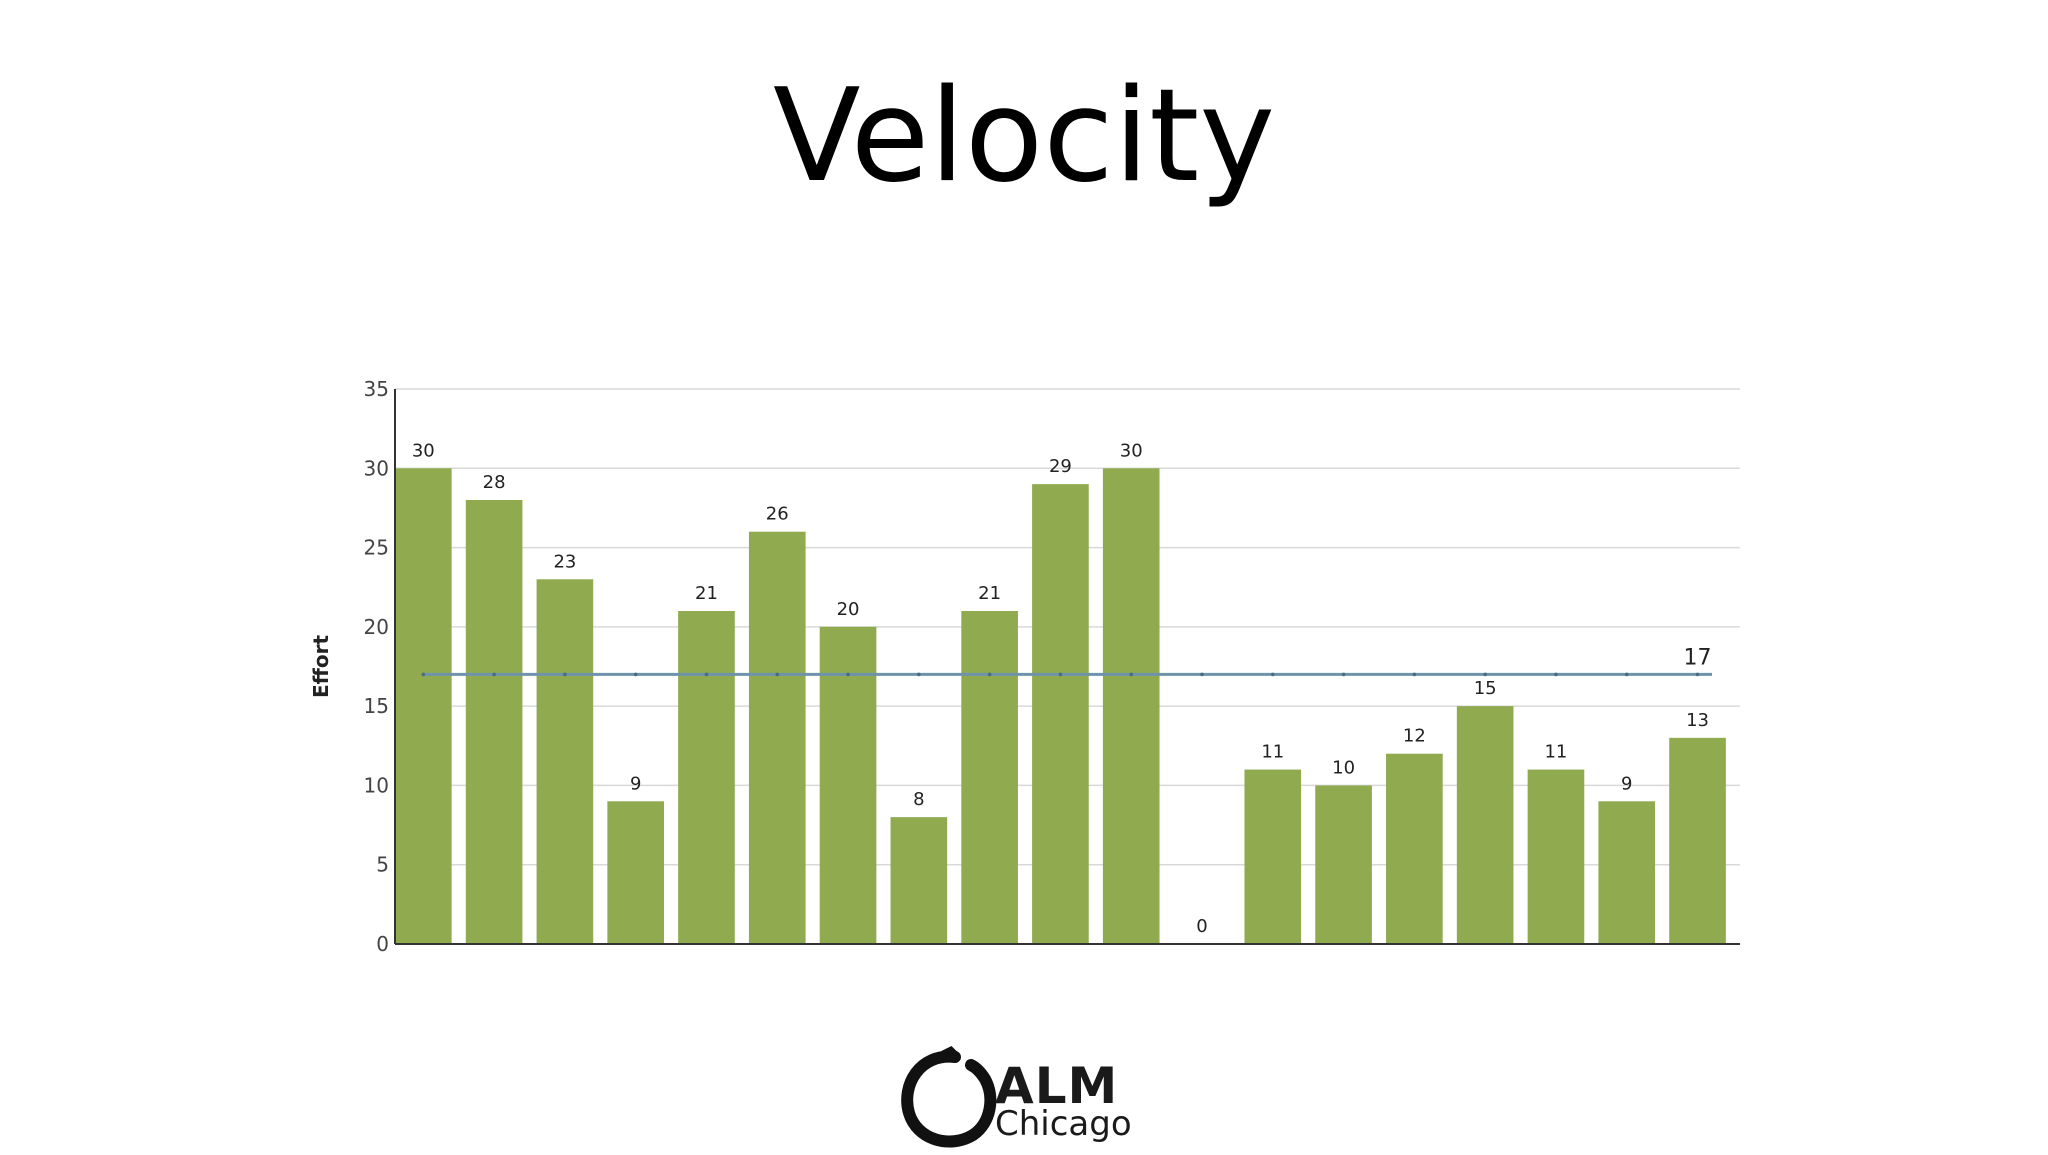 The height and width of the screenshot is (1155, 2048). I want to click on y-tick-label: 30, so click(376, 468).